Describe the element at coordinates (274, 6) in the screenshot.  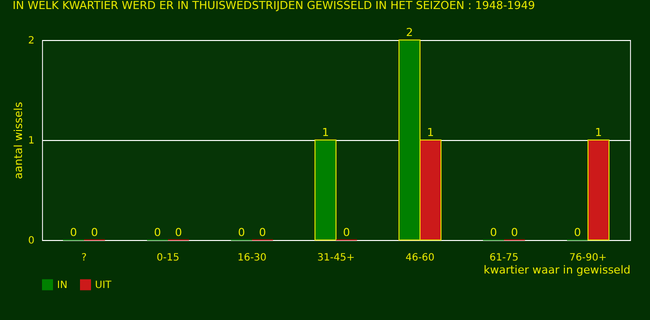
I see `chart-title: IN WELK KWARTIER WERD ER IN THUISWEDSTRIJDEN GEWISSELD IN HET SEIZOEN : 1948-1949` at that location.